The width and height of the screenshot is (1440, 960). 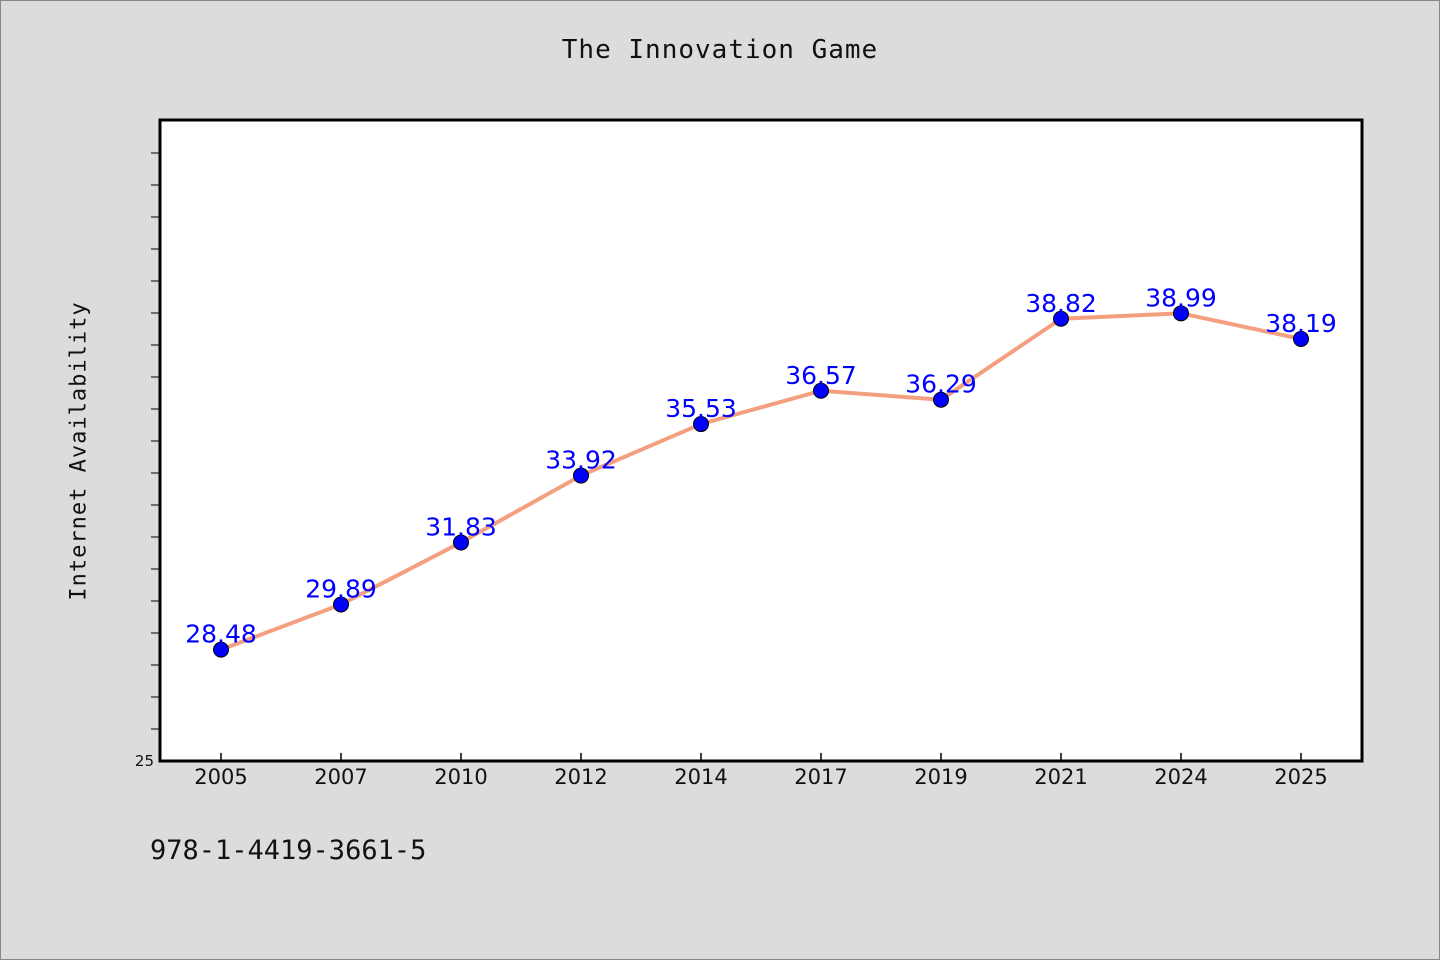 I want to click on x-tick-label: 2010, so click(x=460, y=777).